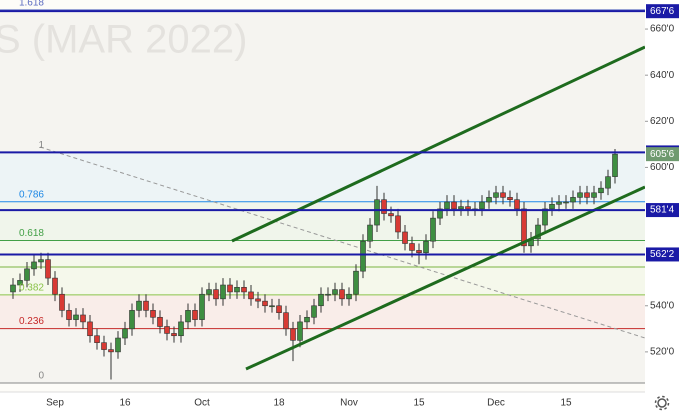 This screenshot has height=416, width=680. I want to click on y-tick-label: 600'0, so click(662, 167).